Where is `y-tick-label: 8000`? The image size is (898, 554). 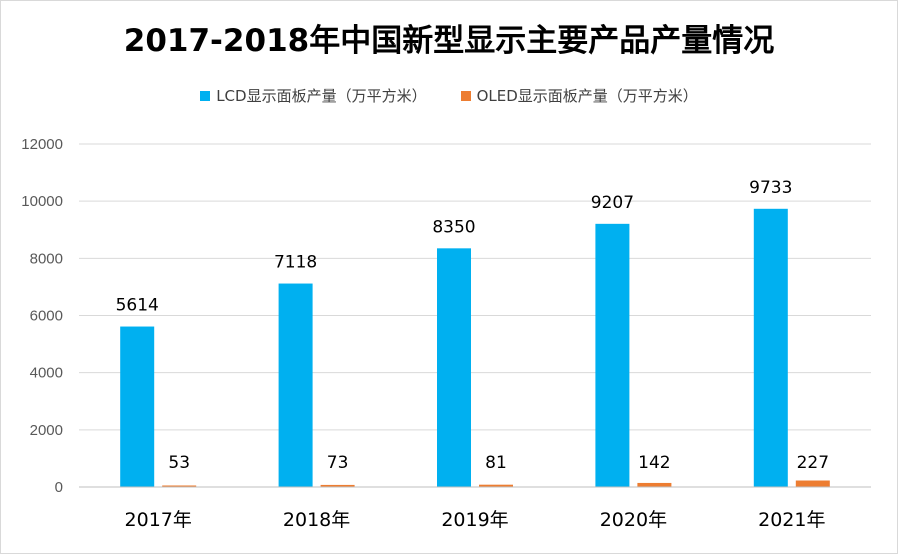 y-tick-label: 8000 is located at coordinates (46, 258).